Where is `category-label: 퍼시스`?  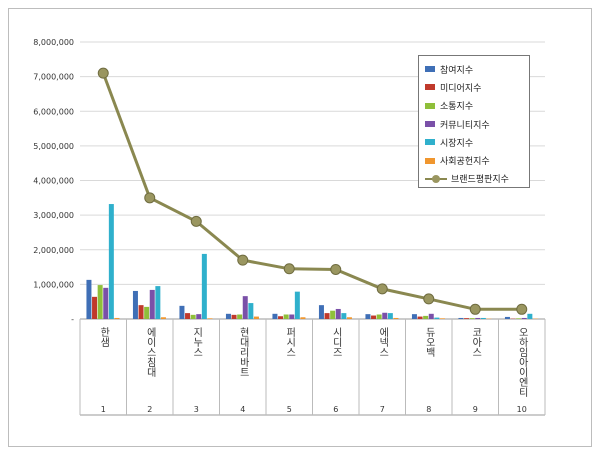
category-label: 퍼시스 is located at coordinates (290, 342).